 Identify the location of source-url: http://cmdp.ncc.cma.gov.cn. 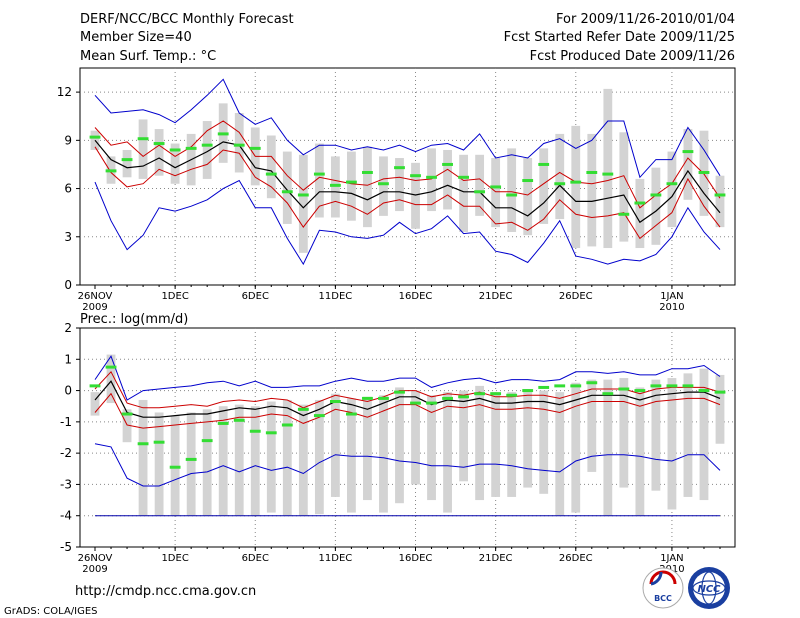
(165, 591).